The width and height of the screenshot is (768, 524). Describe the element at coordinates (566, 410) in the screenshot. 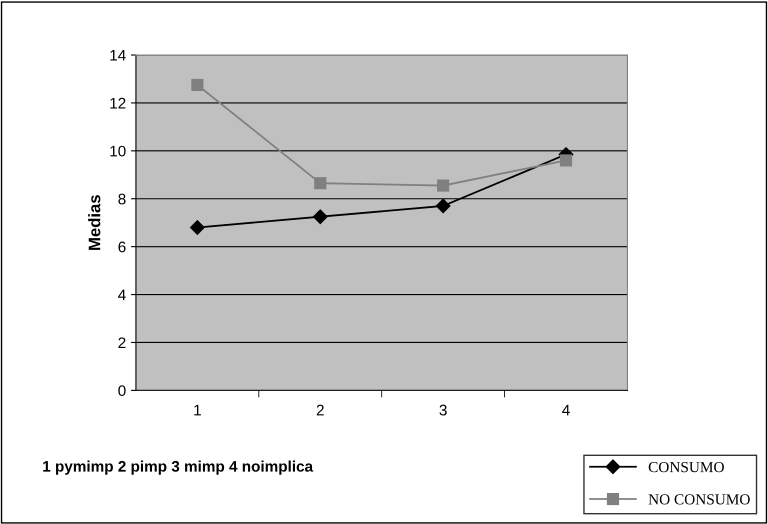

I see `x-tick-label: 4` at that location.